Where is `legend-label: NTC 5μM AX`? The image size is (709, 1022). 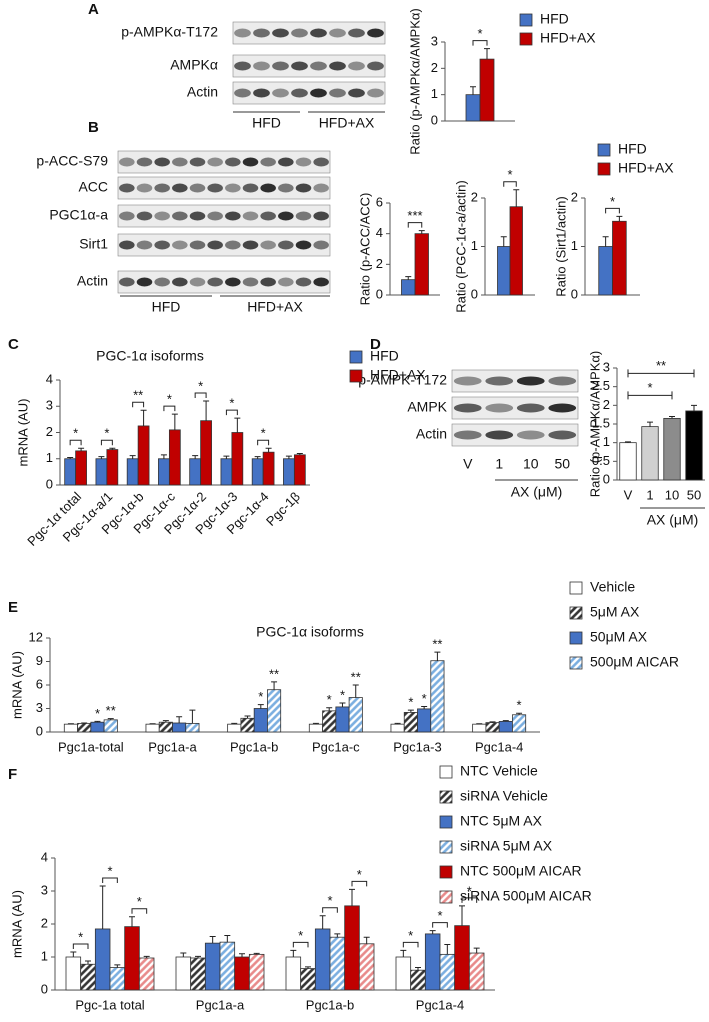
legend-label: NTC 5μM AX is located at coordinates (501, 821).